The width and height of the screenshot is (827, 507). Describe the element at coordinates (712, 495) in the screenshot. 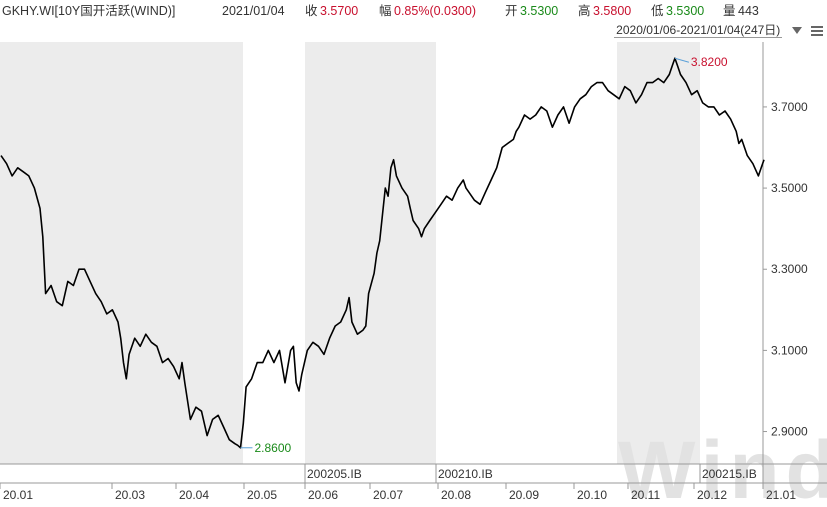

I see `x-tick-label-10: 20.12` at that location.